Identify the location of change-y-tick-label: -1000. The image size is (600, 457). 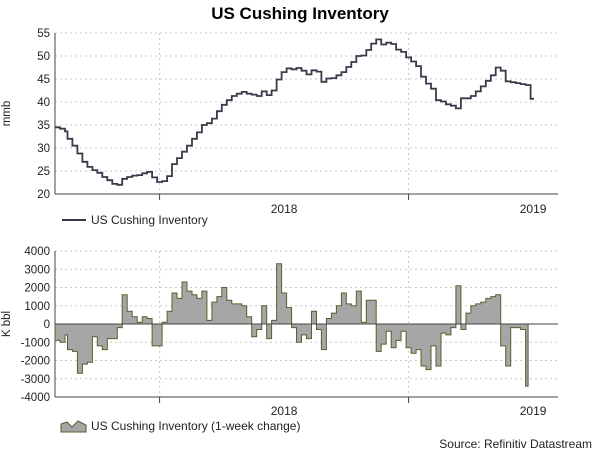
(35, 343).